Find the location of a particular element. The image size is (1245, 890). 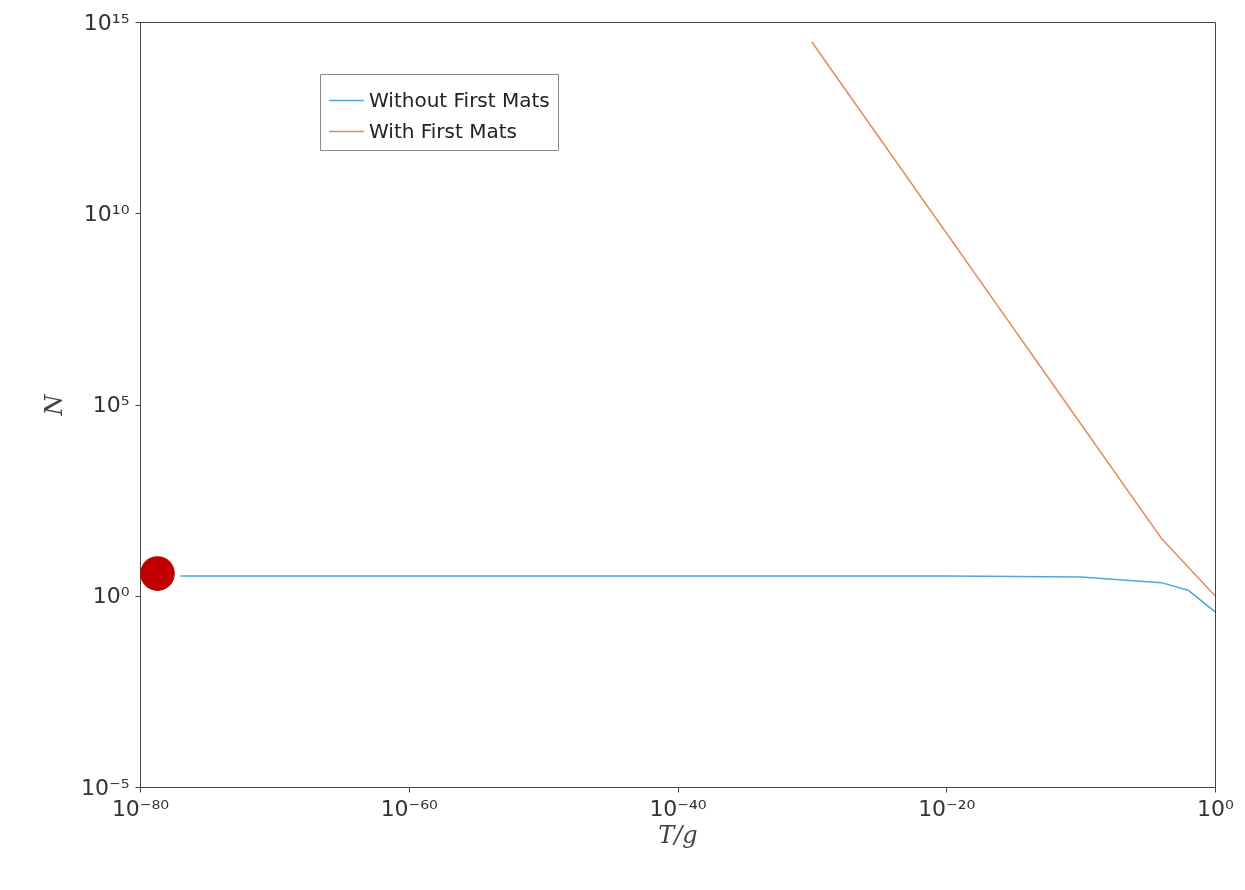

legend-label: With First Mats is located at coordinates (443, 130).